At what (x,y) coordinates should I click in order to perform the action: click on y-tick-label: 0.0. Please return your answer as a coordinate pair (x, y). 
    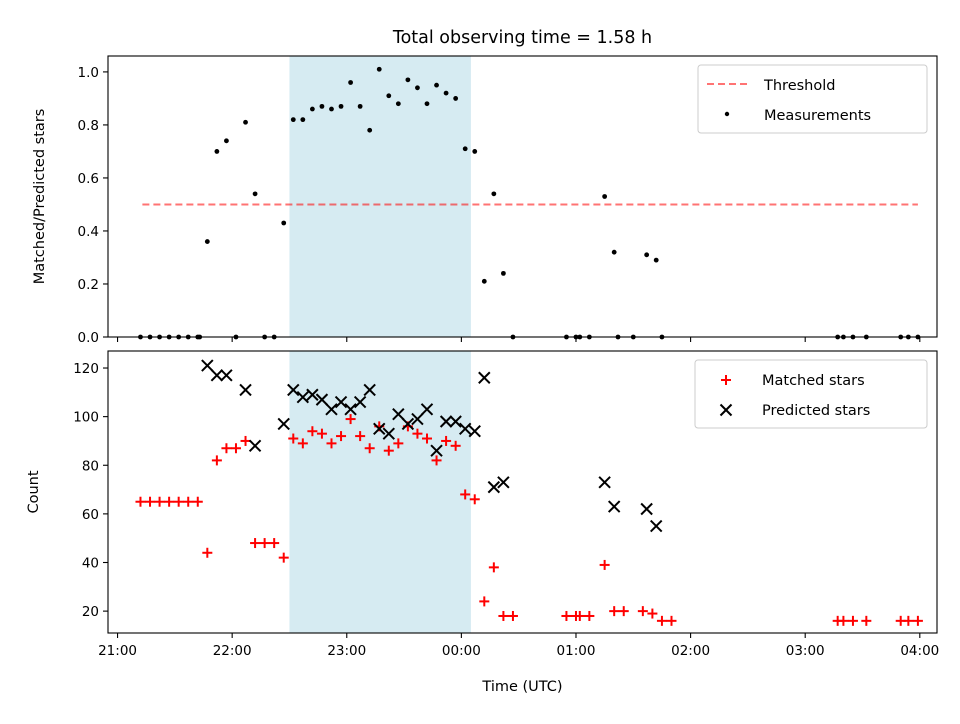
    Looking at the image, I should click on (88, 338).